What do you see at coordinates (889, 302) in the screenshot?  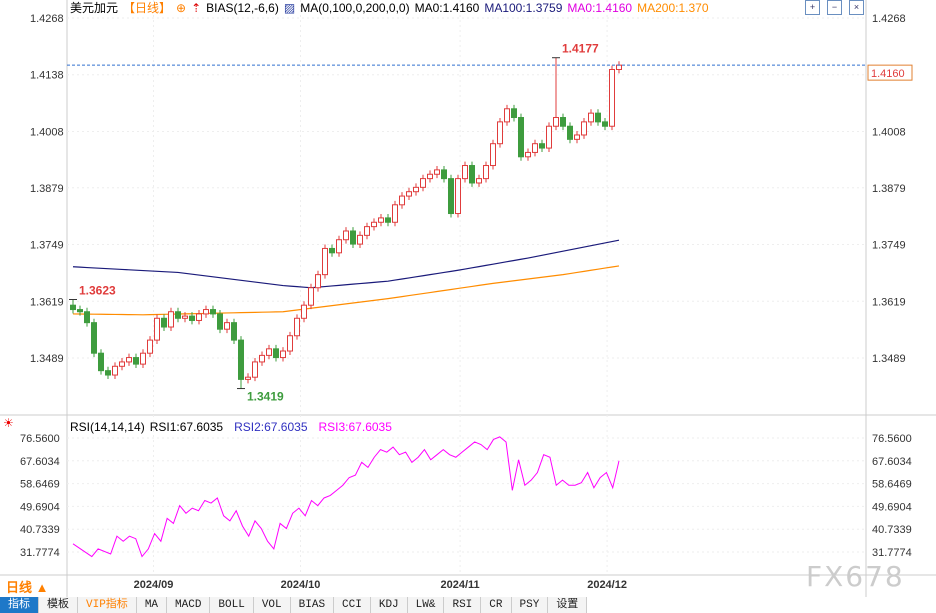 I see `price-tick-right: 1.3619` at bounding box center [889, 302].